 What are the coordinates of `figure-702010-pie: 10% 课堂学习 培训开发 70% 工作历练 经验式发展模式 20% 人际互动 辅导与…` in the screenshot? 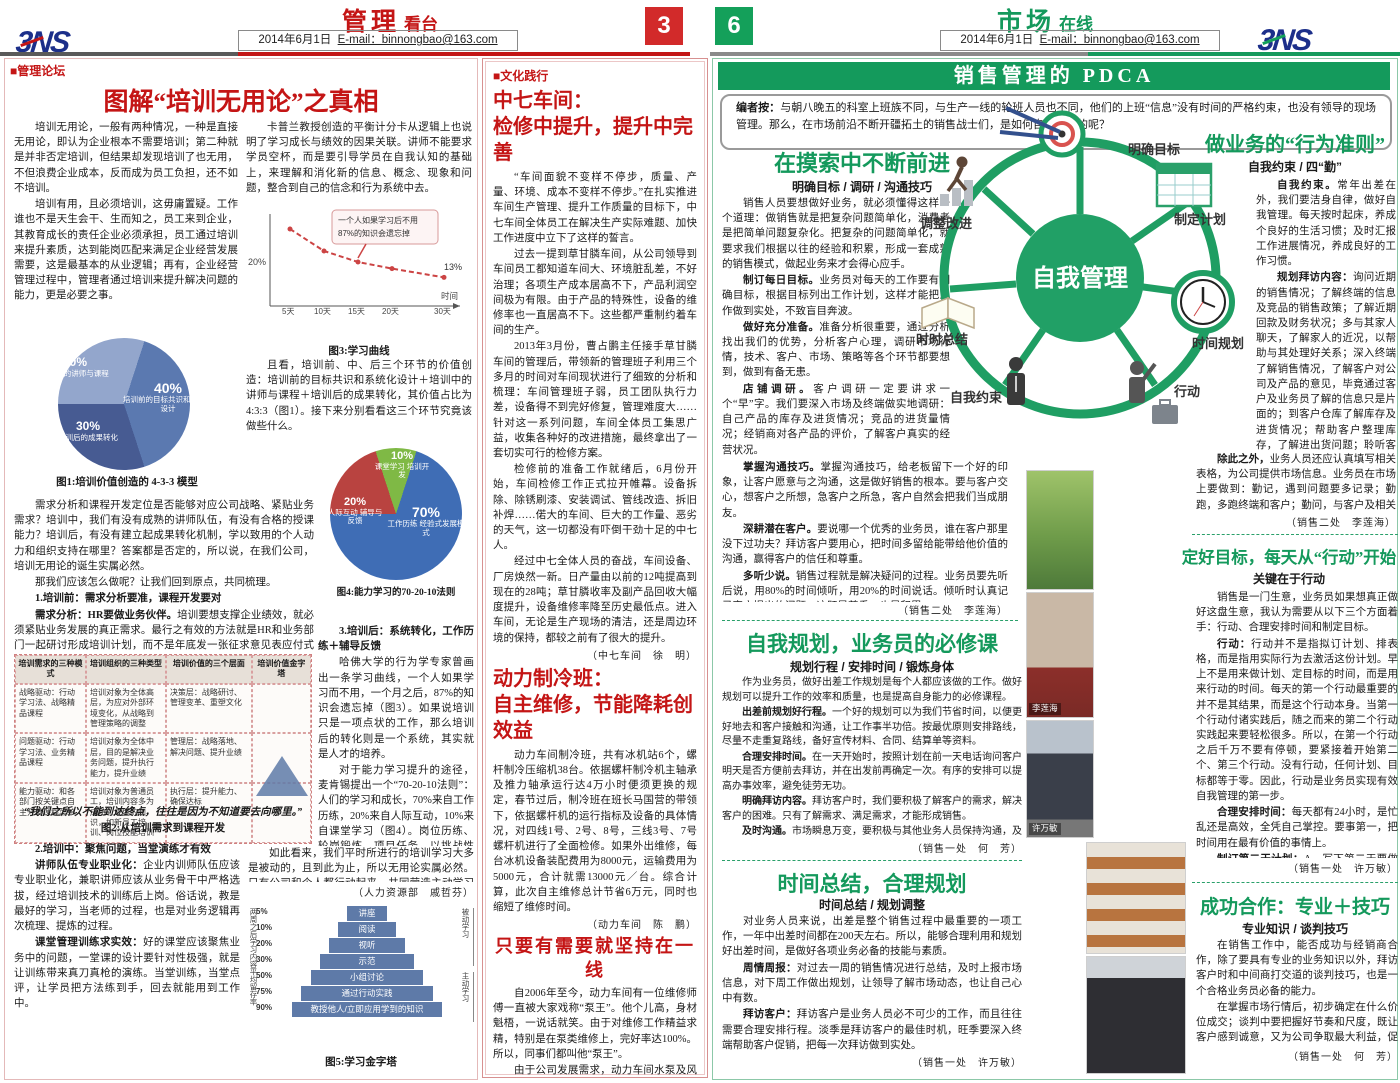 It's located at (396, 531).